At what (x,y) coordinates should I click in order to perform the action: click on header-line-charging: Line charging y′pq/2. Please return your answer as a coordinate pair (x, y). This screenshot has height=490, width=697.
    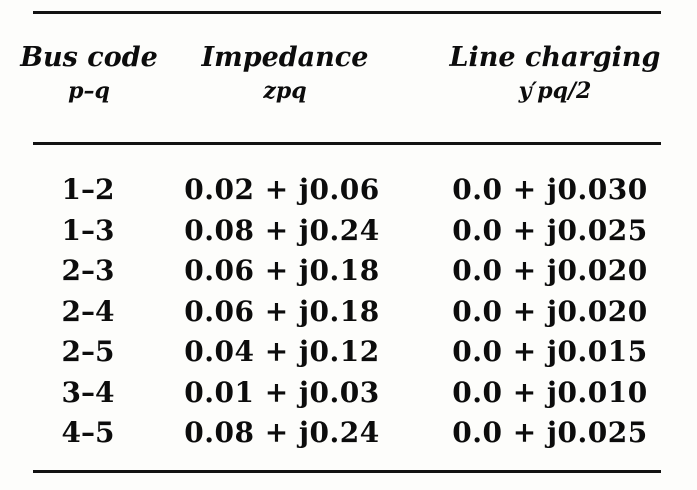
    Looking at the image, I should click on (555, 75).